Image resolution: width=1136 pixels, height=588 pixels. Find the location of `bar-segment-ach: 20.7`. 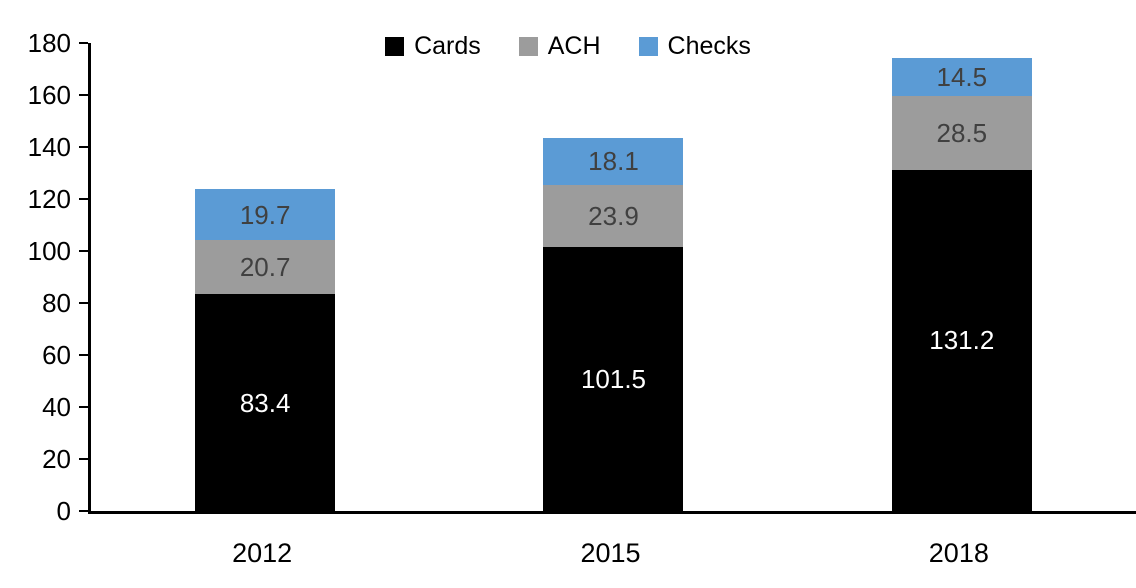

bar-segment-ach: 20.7 is located at coordinates (265, 267).